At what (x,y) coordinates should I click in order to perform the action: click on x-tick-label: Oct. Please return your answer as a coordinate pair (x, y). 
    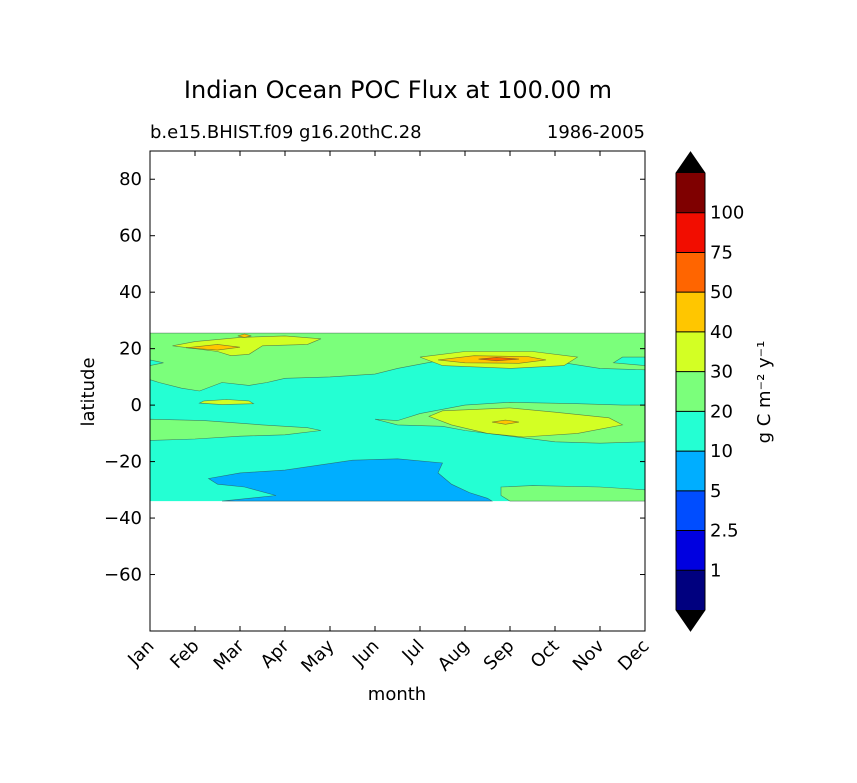
    Looking at the image, I should click on (545, 654).